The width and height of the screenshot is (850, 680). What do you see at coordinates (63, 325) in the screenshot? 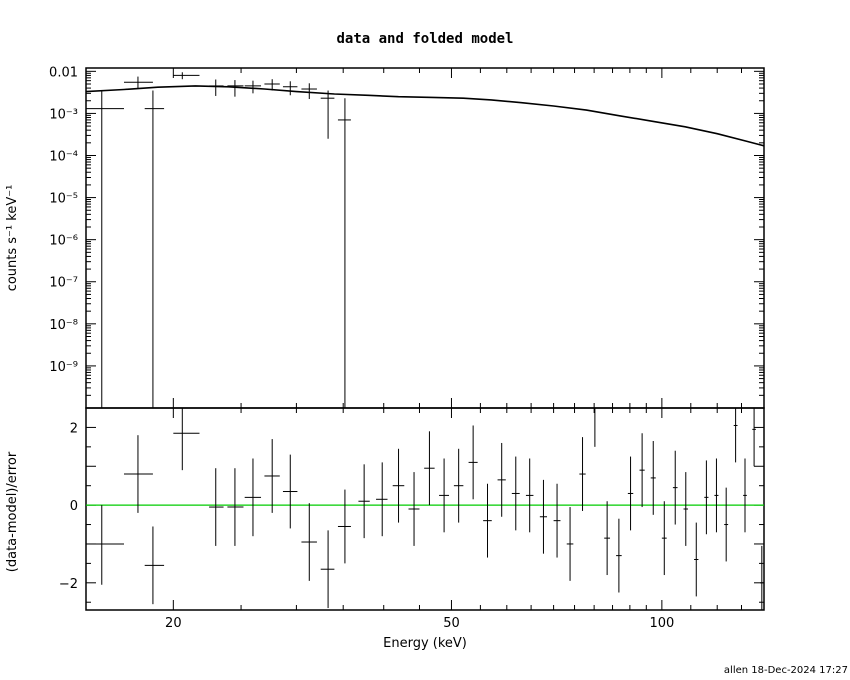
I see `y-tick-label-top: 10⁻⁸` at bounding box center [63, 325].